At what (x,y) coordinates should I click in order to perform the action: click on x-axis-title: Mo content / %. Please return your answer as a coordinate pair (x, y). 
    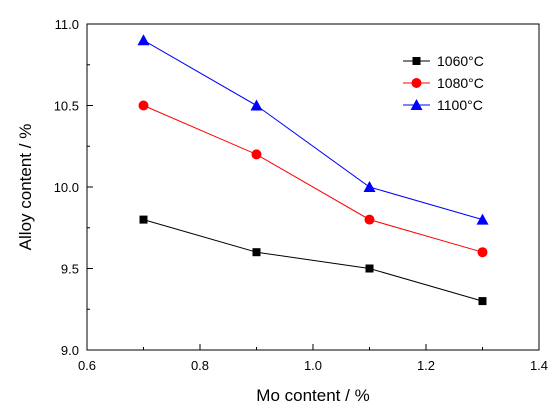
    Looking at the image, I should click on (312, 395).